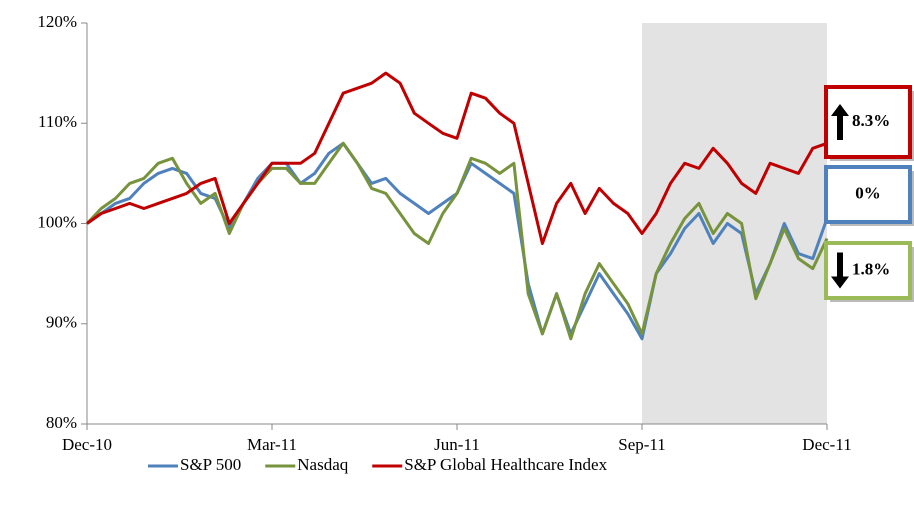  Describe the element at coordinates (826, 444) in the screenshot. I see `x-tick-label: Dec-11` at that location.